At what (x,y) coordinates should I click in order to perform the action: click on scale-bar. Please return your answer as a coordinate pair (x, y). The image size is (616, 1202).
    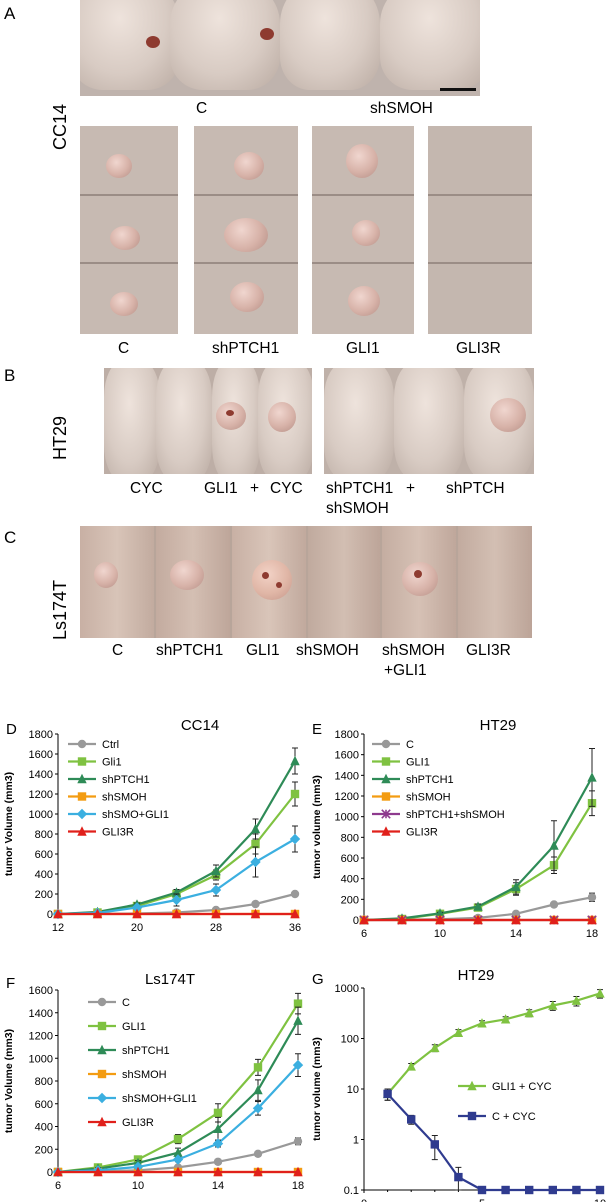
    Looking at the image, I should click on (458, 89).